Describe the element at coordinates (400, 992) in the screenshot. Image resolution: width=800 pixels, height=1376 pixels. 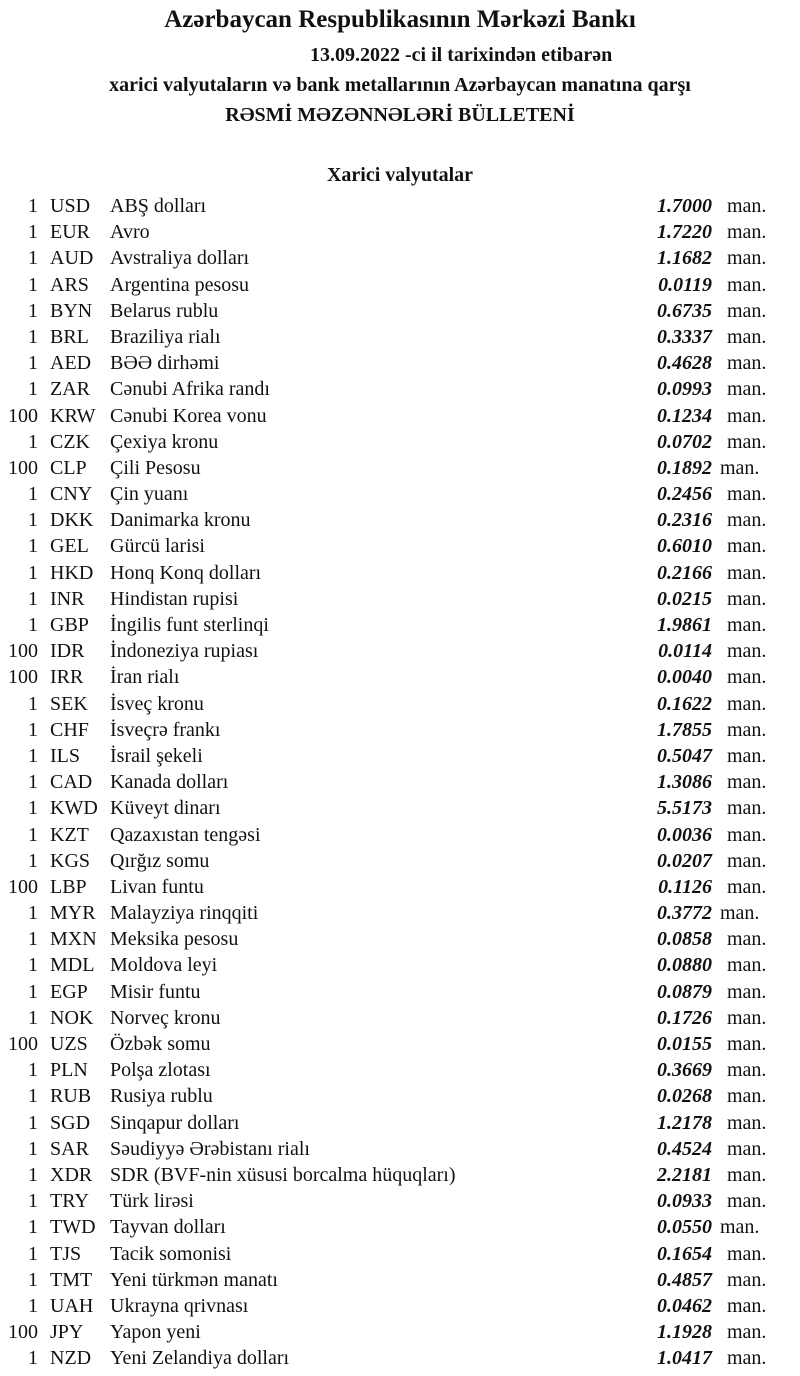
I see `currency-row: 1 EGP Misir funtu 0.0879 man.` at that location.